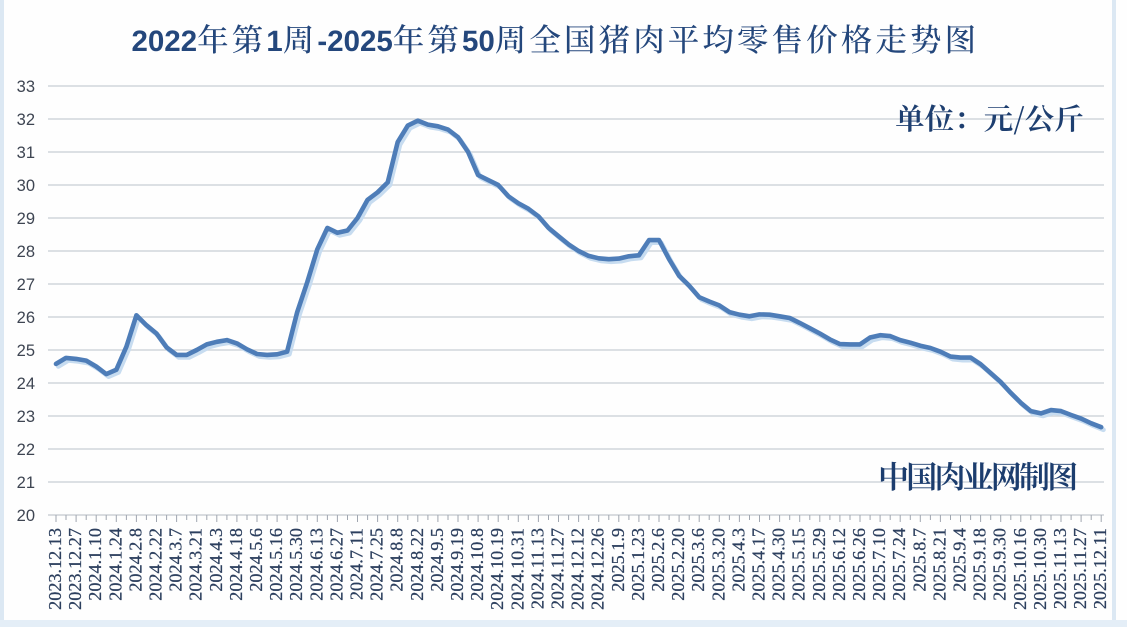  I want to click on svg-text: 2024.2.8, so click(135, 560).